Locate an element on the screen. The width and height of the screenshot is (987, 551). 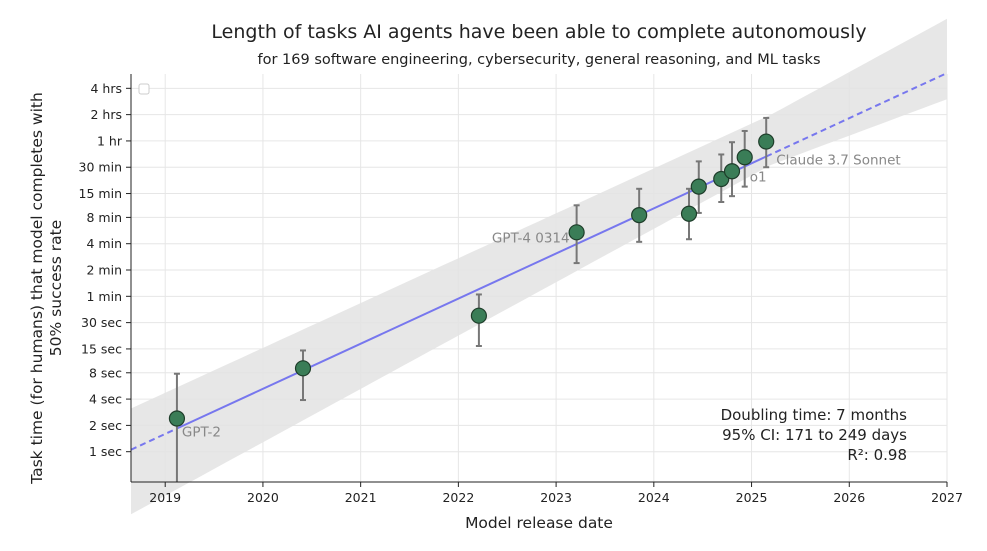
y-tick-label: 4 hrs is located at coordinates (106, 88).